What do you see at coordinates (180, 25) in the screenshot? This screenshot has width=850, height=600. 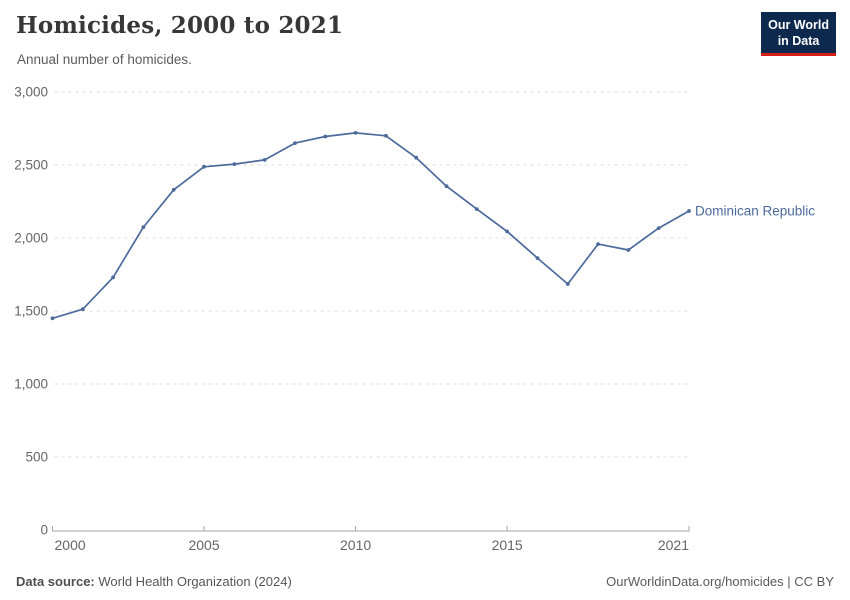 I see `page-title: Homicides, 2000 to 2021` at bounding box center [180, 25].